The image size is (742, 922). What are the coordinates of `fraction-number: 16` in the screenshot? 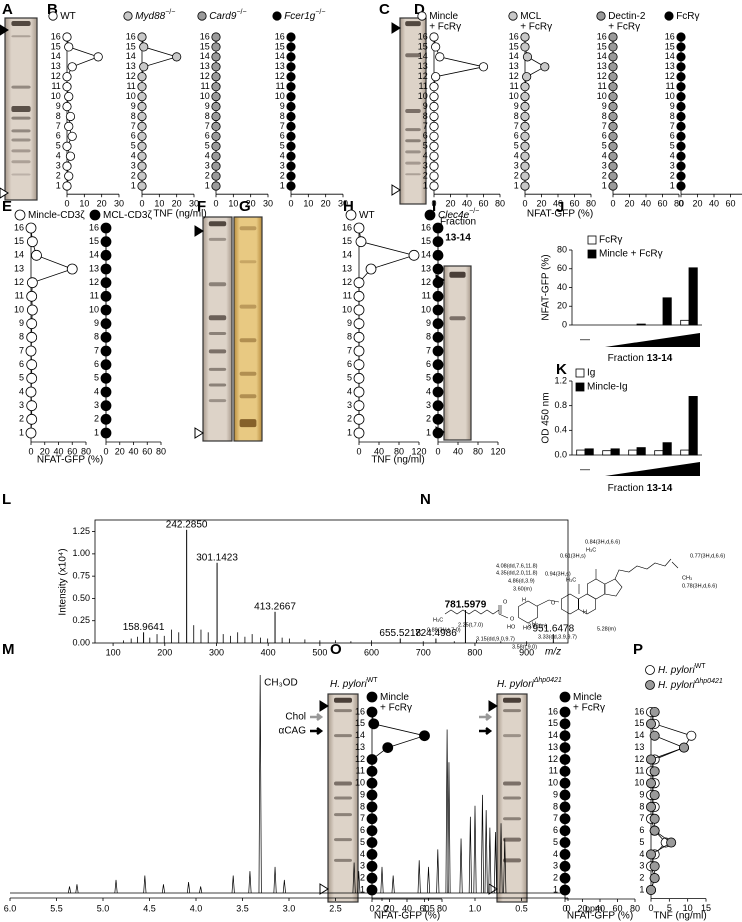 It's located at (131, 36).